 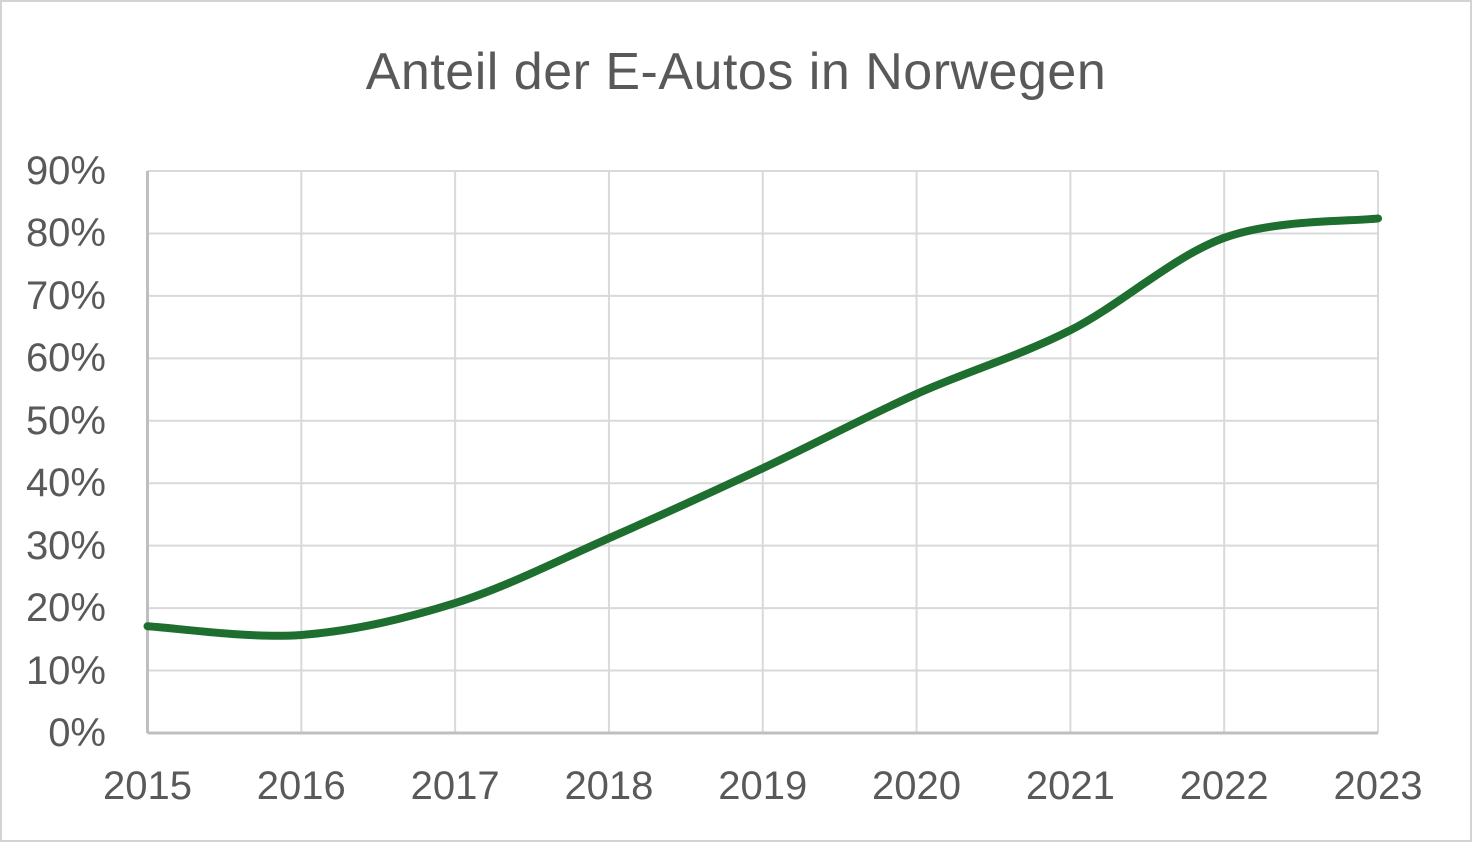 I want to click on x-tick-label: 2016, so click(x=301, y=786).